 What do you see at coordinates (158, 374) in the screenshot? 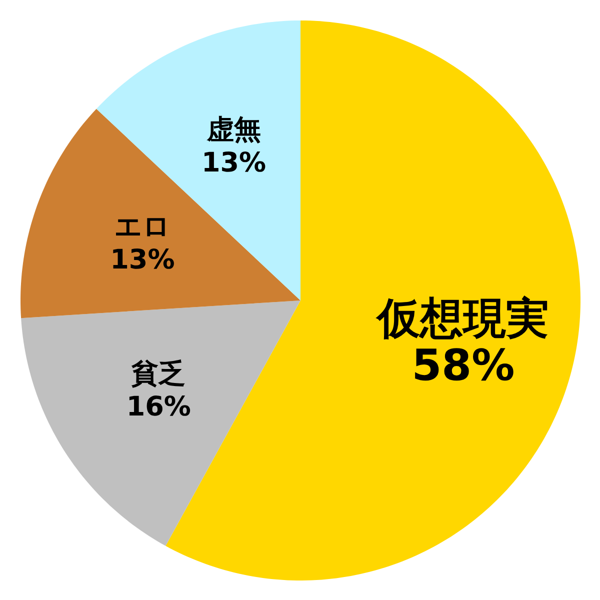
I see `slice-label: 貧乏` at bounding box center [158, 374].